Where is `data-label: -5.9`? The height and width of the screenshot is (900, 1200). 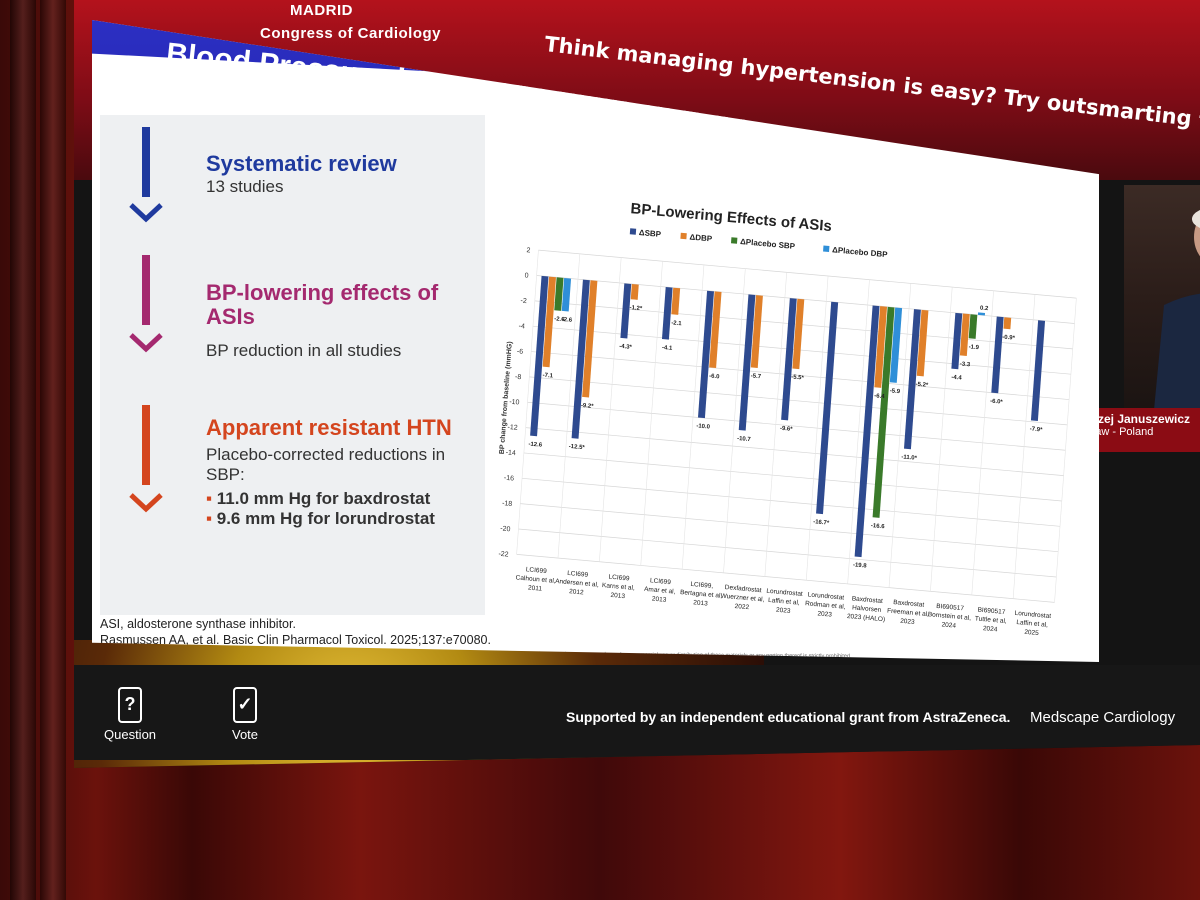 data-label: -5.9 is located at coordinates (895, 391).